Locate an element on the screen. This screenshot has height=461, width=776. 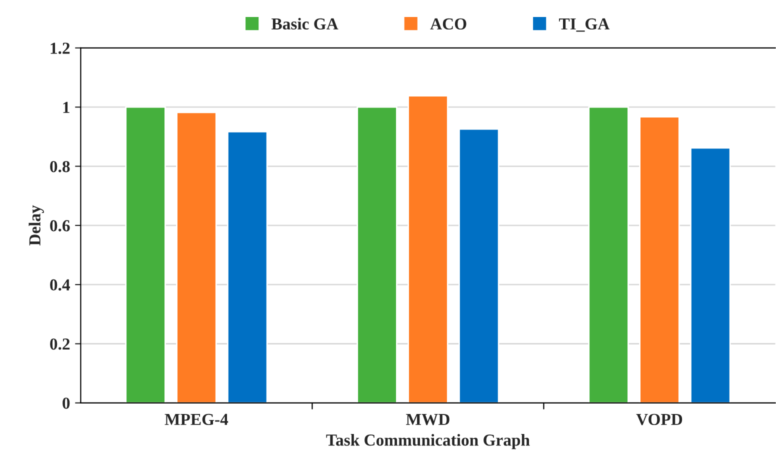
y-tick-label: 0.2 is located at coordinates (60, 344).